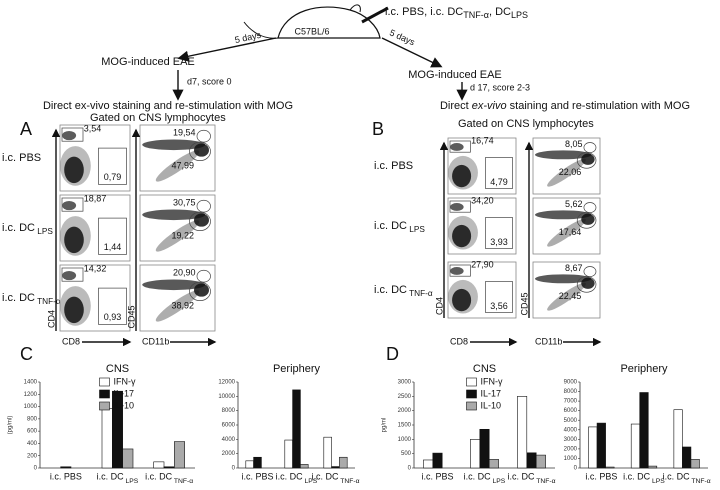  I want to click on panel-letter: D, so click(392, 354).